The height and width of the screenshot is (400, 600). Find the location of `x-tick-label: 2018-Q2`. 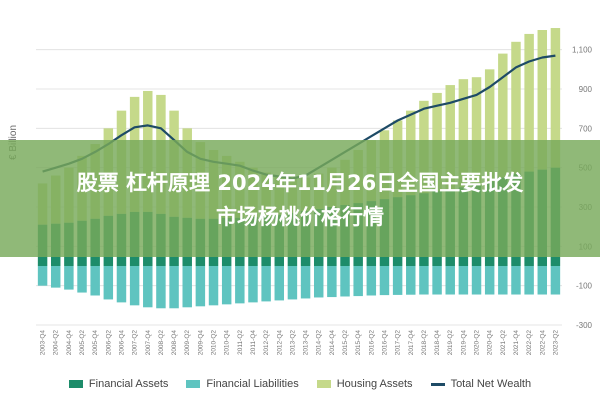

x-tick-label: 2018-Q2 is located at coordinates (424, 343).